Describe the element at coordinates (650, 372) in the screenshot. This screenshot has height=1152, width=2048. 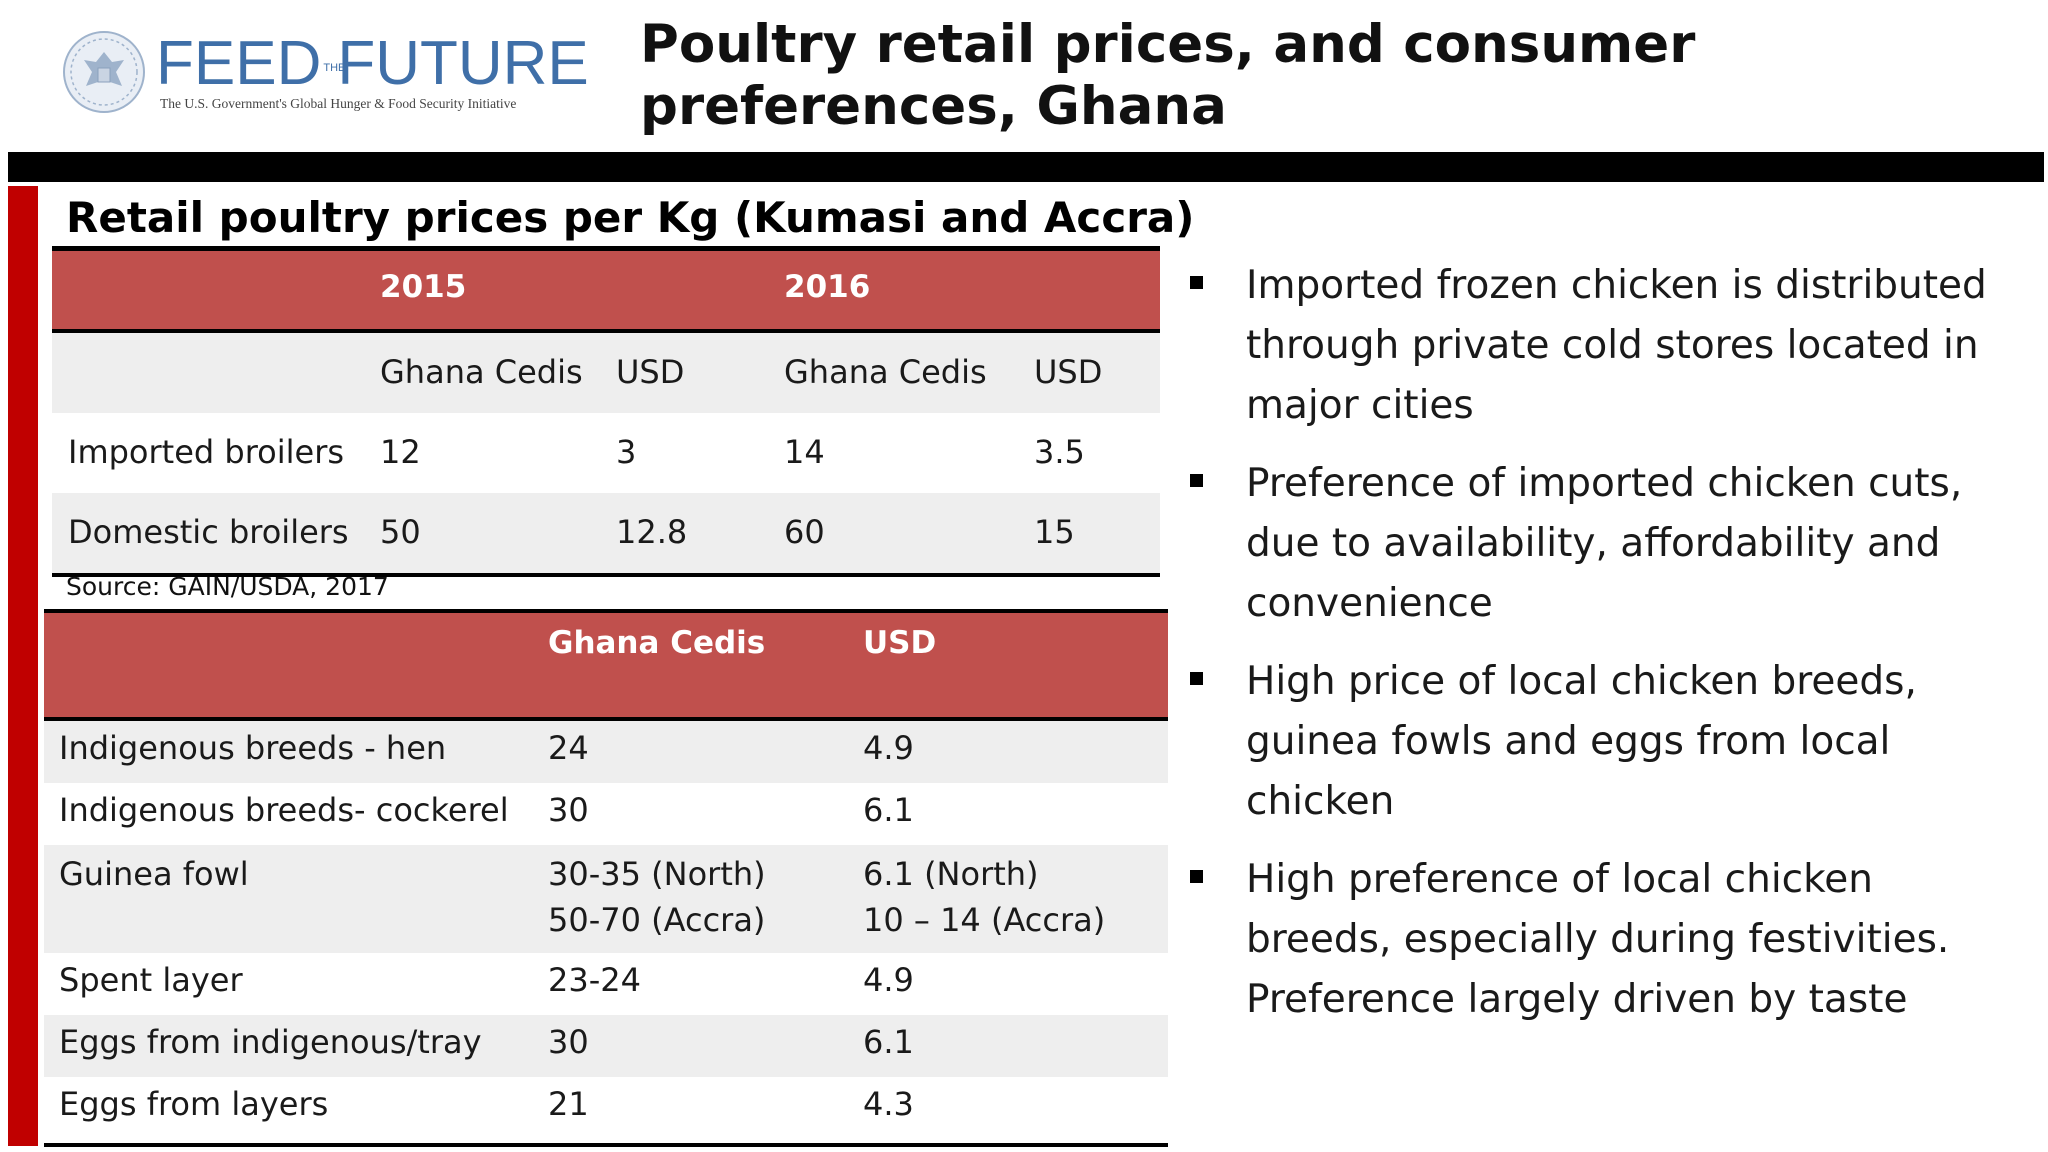
I see `subheader-usd-2015: USD` at that location.